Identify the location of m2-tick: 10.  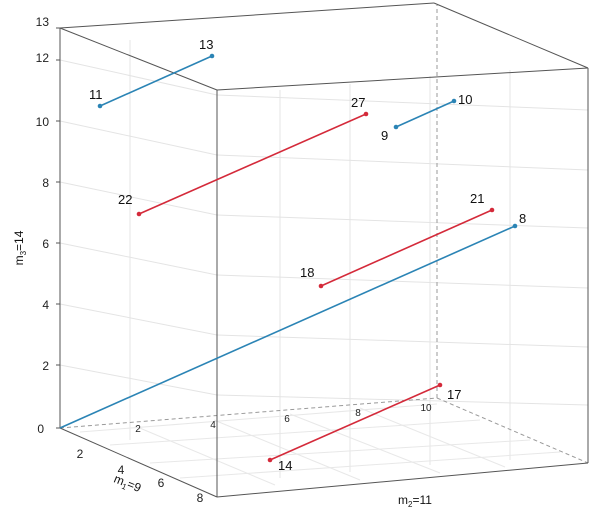
(426, 408).